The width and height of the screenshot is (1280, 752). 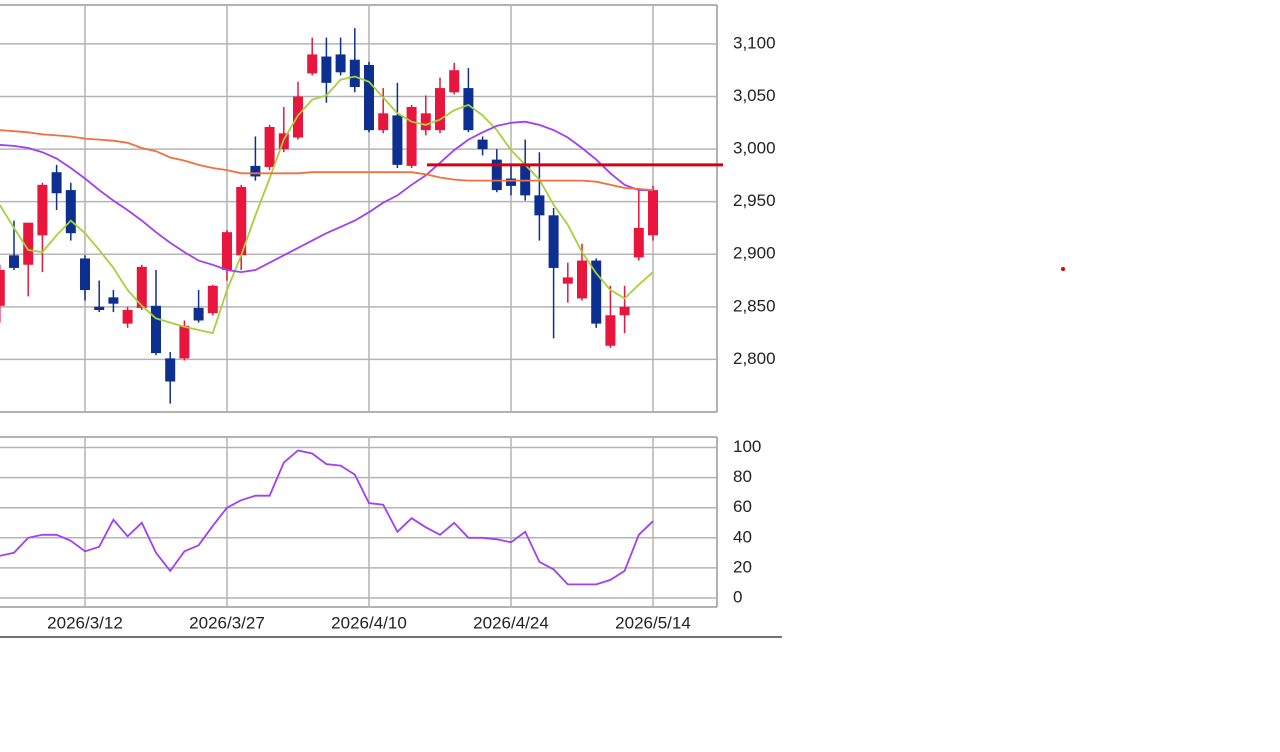 What do you see at coordinates (754, 253) in the screenshot?
I see `y-tick-label: 2,900` at bounding box center [754, 253].